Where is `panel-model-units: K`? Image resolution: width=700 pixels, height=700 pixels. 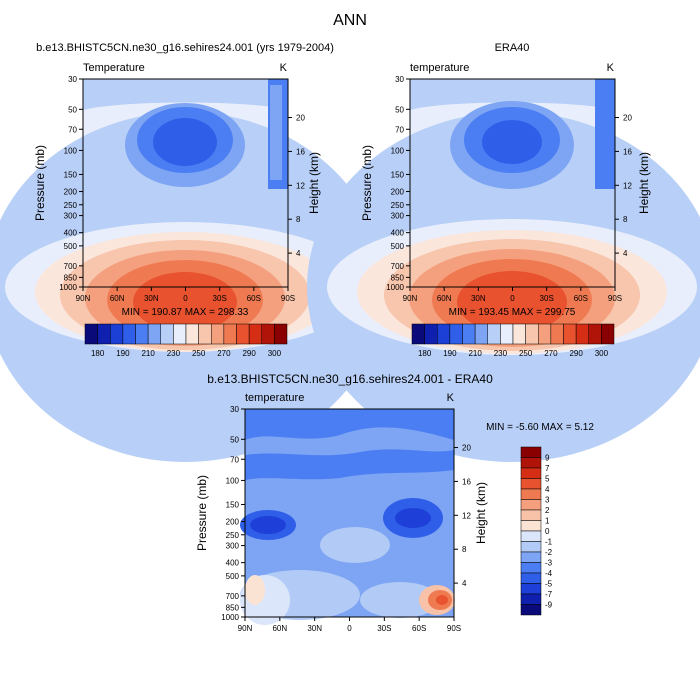 panel-model-units: K is located at coordinates (284, 68).